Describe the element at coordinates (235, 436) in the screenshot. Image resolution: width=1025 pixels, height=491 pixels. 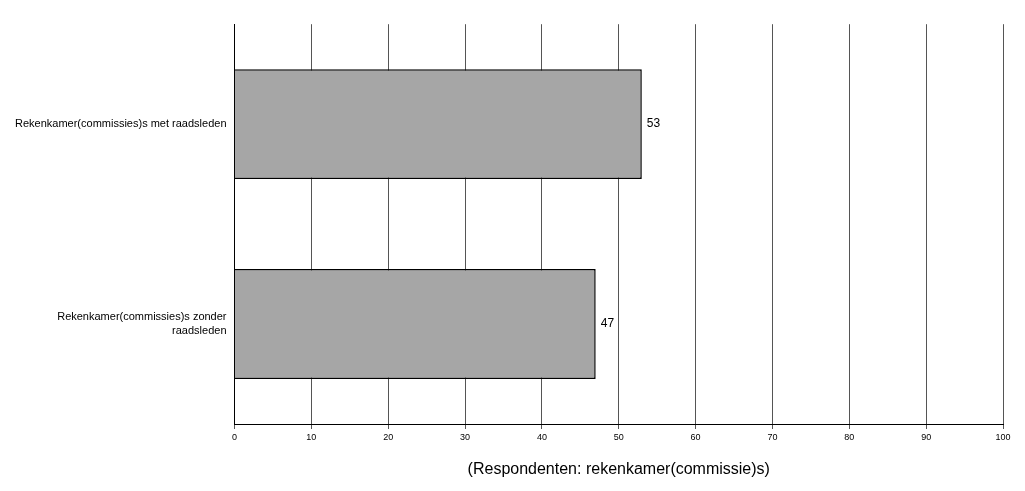
I see `x-tick-label: 0` at that location.